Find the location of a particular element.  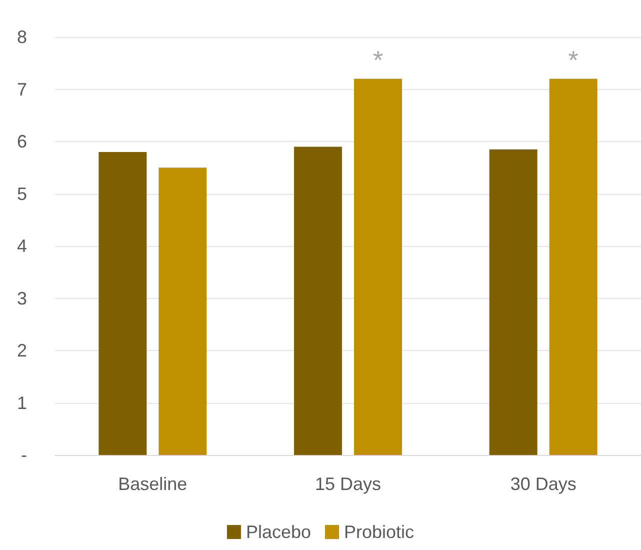

x-tick-label: Baseline is located at coordinates (153, 484).